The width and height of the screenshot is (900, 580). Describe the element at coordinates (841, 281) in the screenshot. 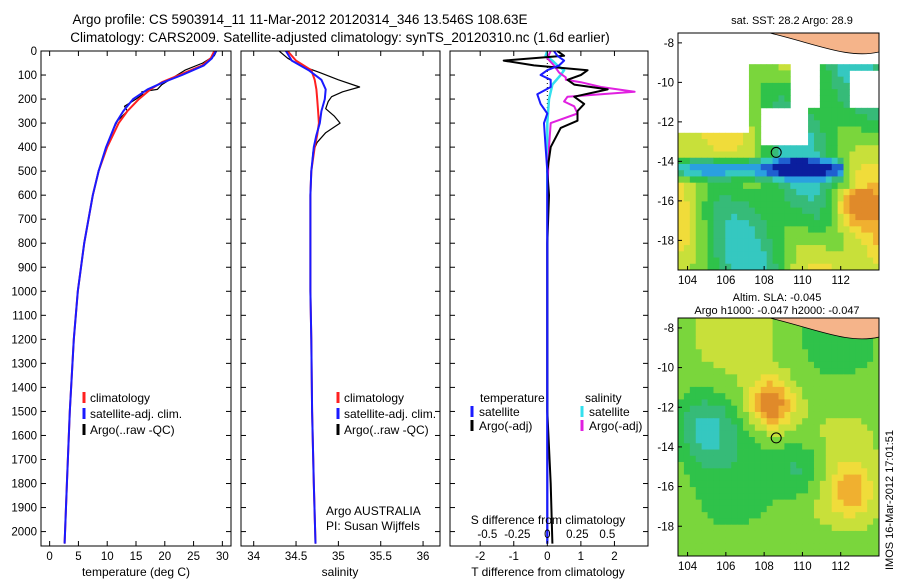

I see `longitude-tick-label: 112` at that location.